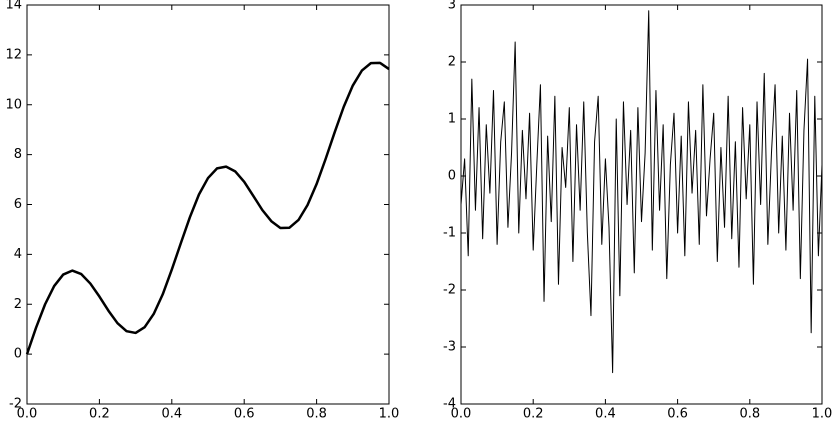 The height and width of the screenshot is (423, 833). I want to click on y-tick-label: -1, so click(449, 233).